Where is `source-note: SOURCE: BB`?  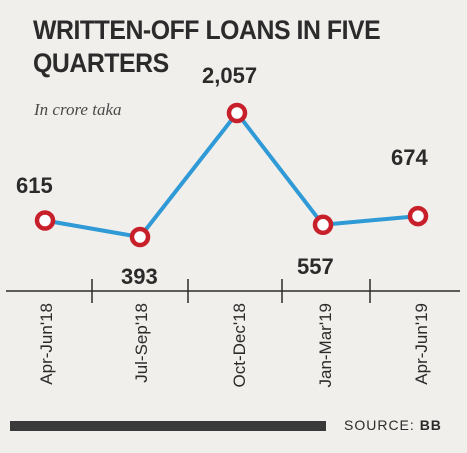
source-note: SOURCE: BB is located at coordinates (393, 425).